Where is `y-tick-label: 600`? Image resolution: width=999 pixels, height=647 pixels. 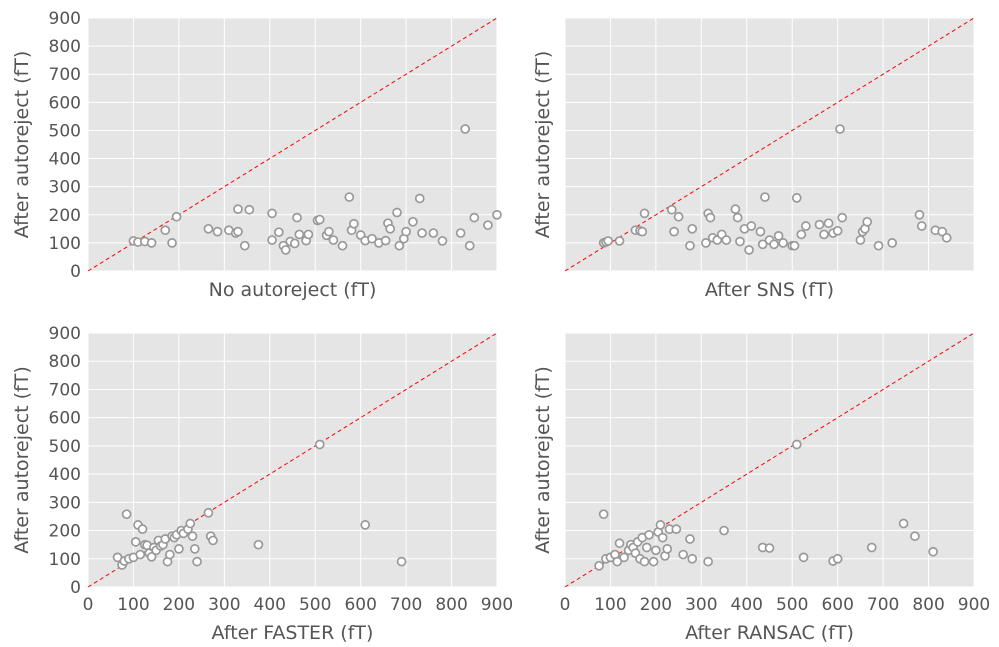 y-tick-label: 600 is located at coordinates (65, 103).